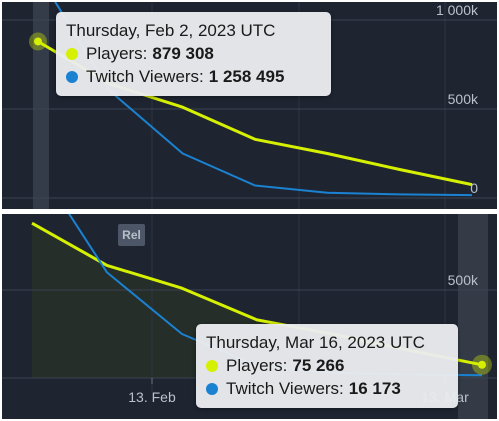 Image resolution: width=499 pixels, height=421 pixels. Describe the element at coordinates (457, 10) in the screenshot. I see `y-tick-label: 1 000k` at that location.